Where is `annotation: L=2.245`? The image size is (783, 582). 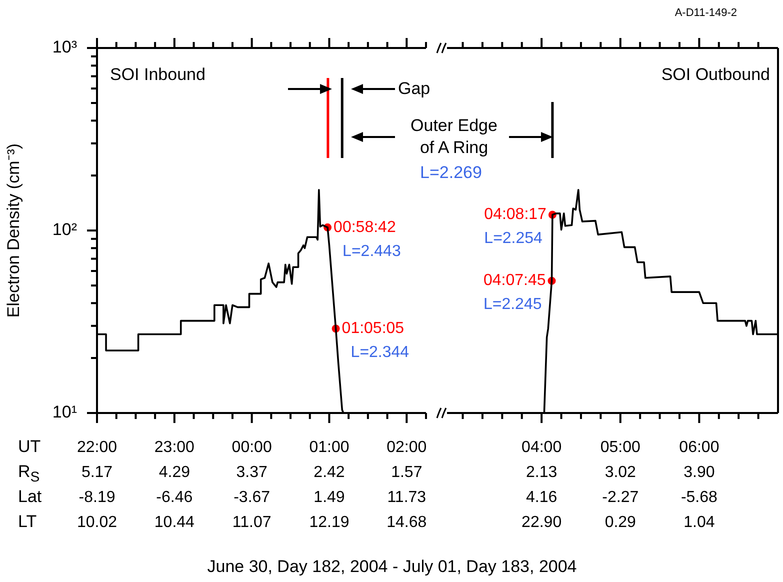
annotation: L=2.245 is located at coordinates (512, 305).